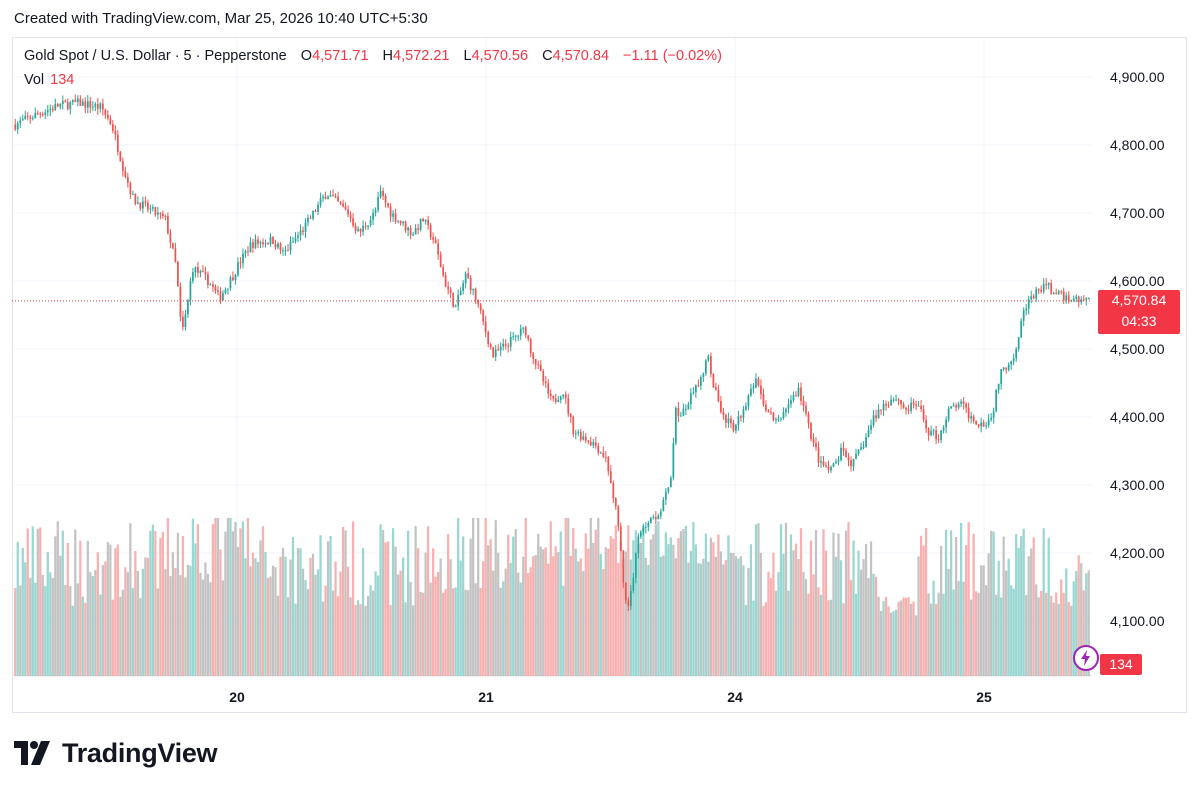 The height and width of the screenshot is (794, 1200). Describe the element at coordinates (49, 80) in the screenshot. I see `volume-legend: Vol 134` at that location.